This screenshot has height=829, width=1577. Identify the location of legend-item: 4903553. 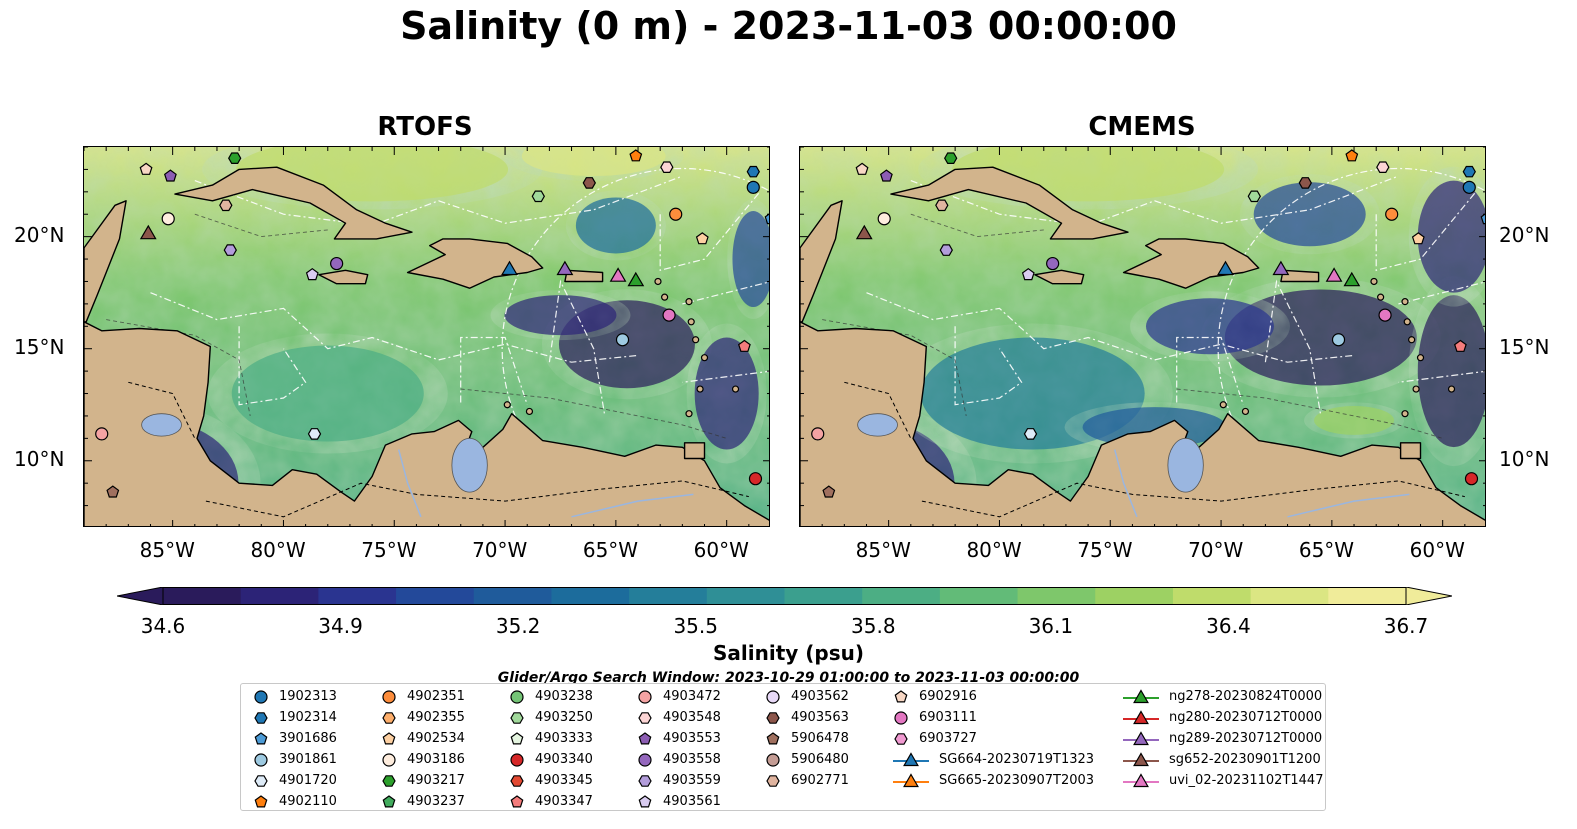
(678, 738).